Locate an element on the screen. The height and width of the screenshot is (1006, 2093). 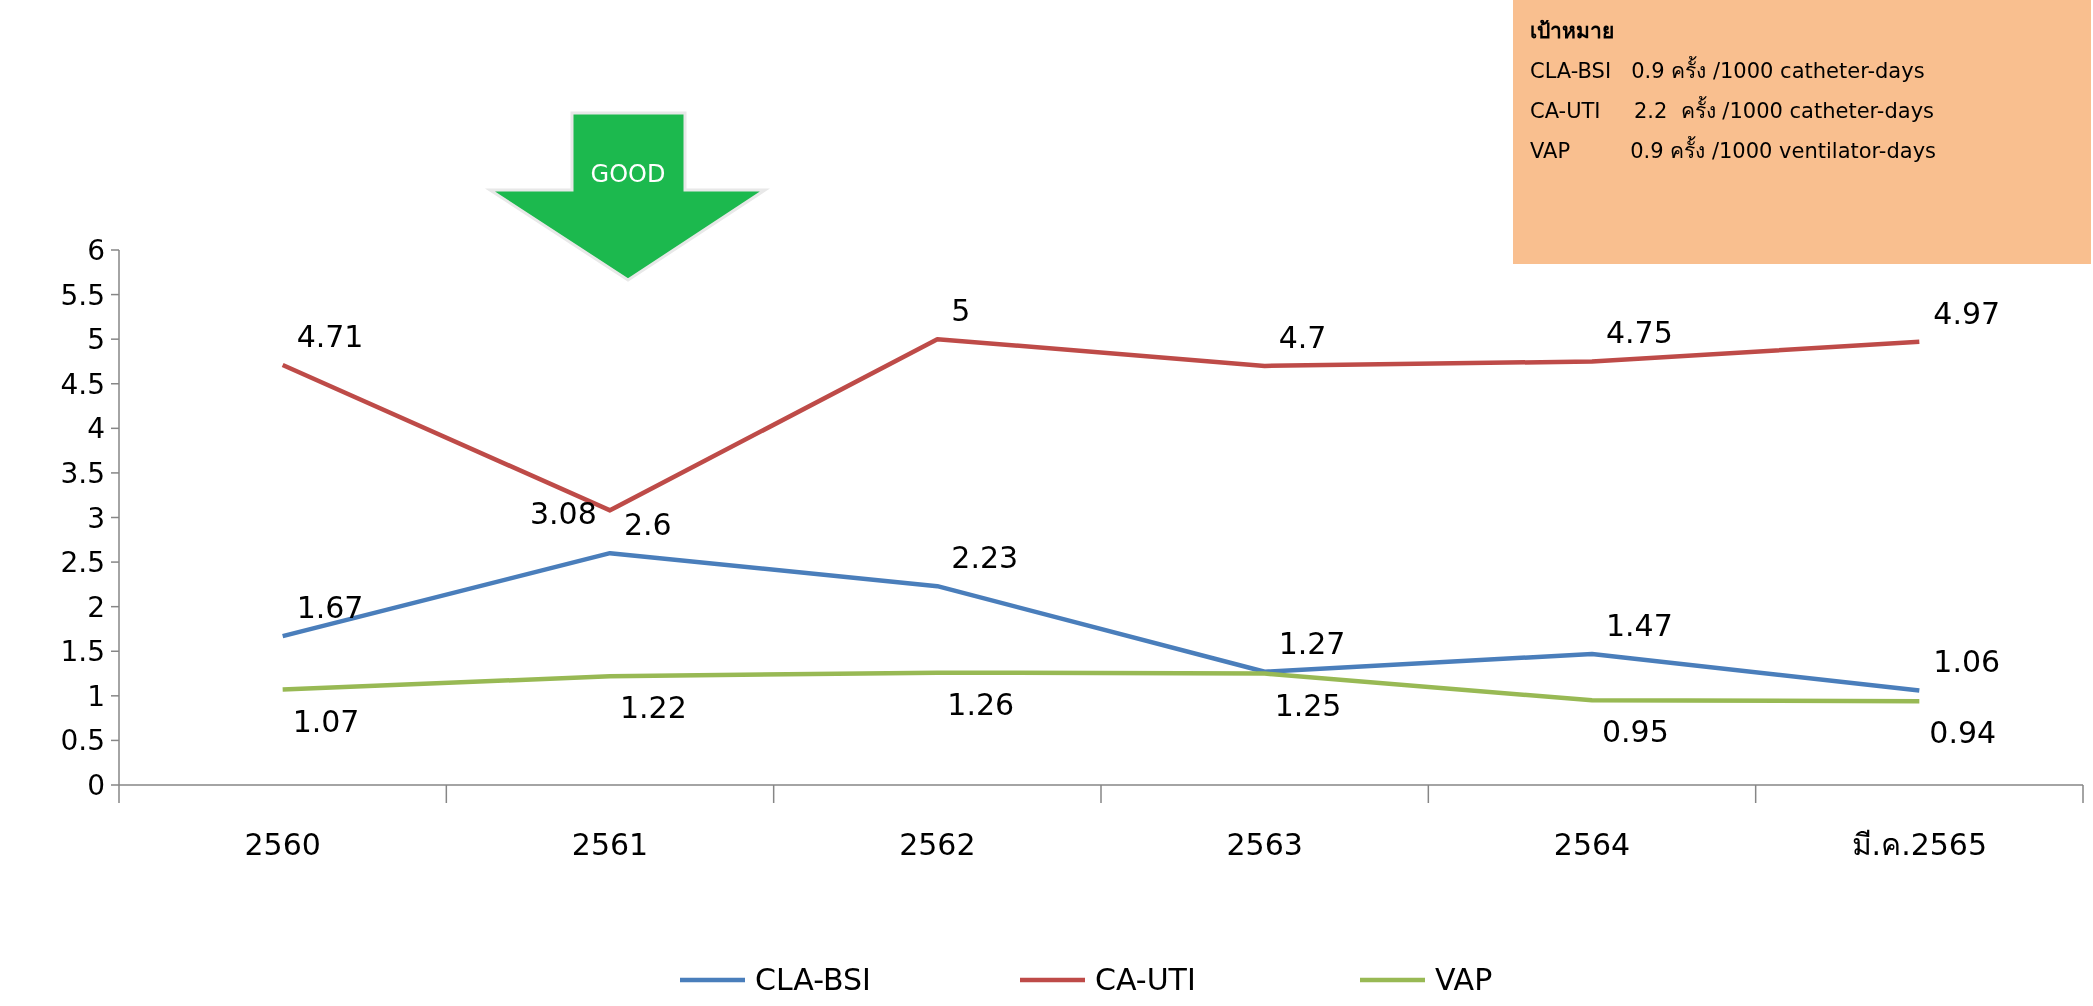
text: GOOD is located at coordinates (628, 174).